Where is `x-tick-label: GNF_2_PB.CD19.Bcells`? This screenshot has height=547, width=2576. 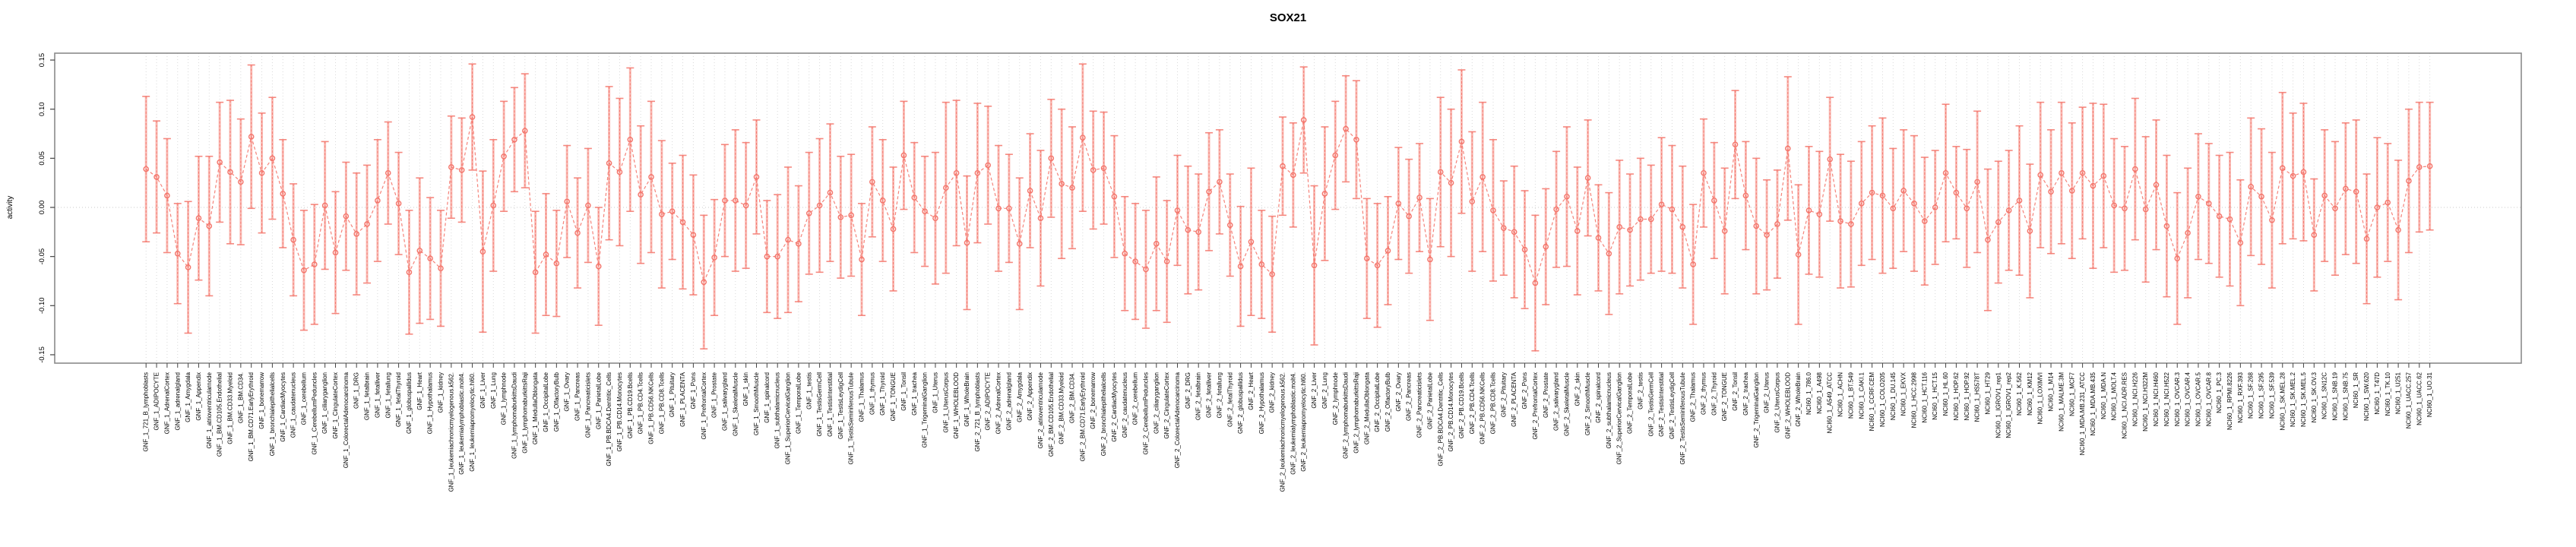
x-tick-label: GNF_2_PB.CD19.Bcells is located at coordinates (1461, 405).